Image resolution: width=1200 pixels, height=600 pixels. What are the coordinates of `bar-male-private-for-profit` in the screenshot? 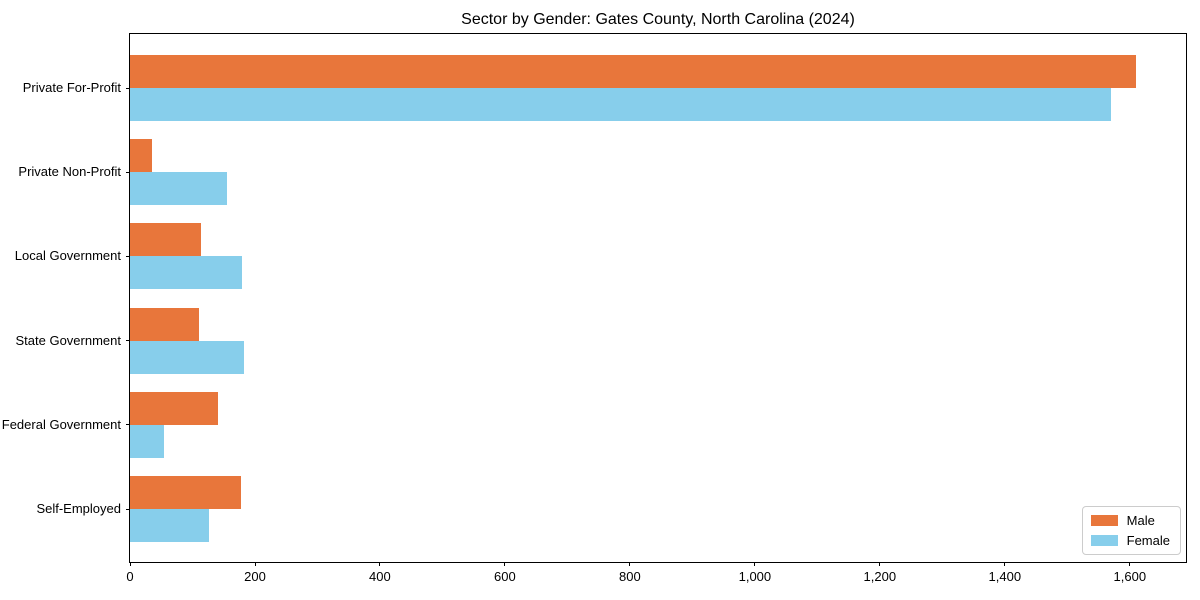 It's located at (633, 71).